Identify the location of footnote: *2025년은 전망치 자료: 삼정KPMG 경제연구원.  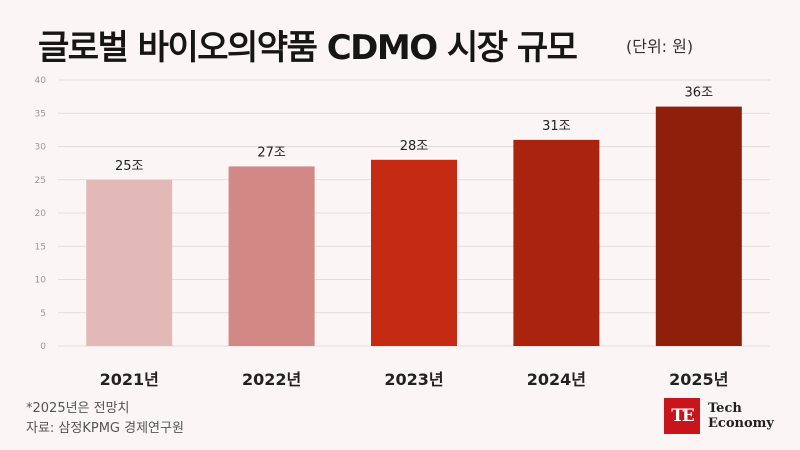
(105, 419).